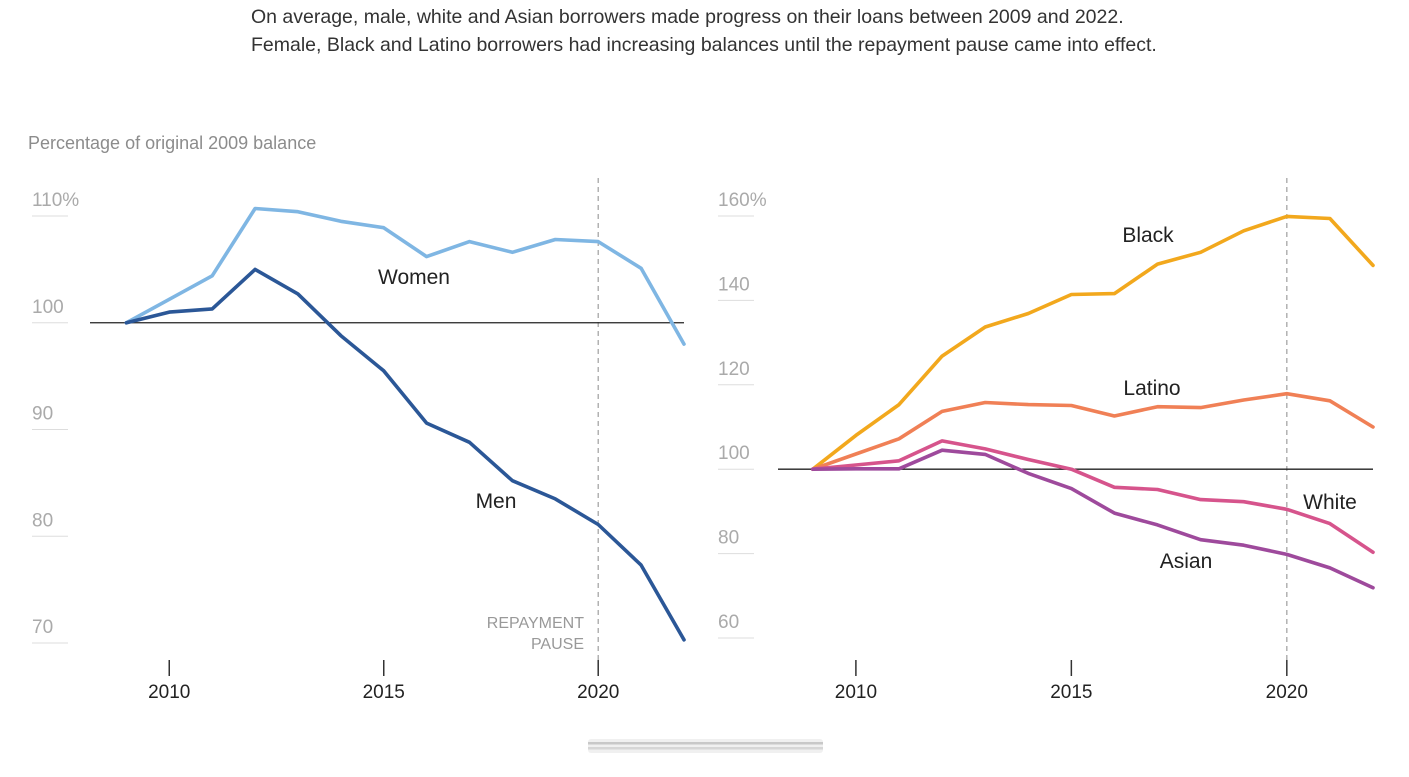 This screenshot has width=1409, height=777. What do you see at coordinates (172, 143) in the screenshot?
I see `y-axis-label: Percentage of original 2009 balance` at bounding box center [172, 143].